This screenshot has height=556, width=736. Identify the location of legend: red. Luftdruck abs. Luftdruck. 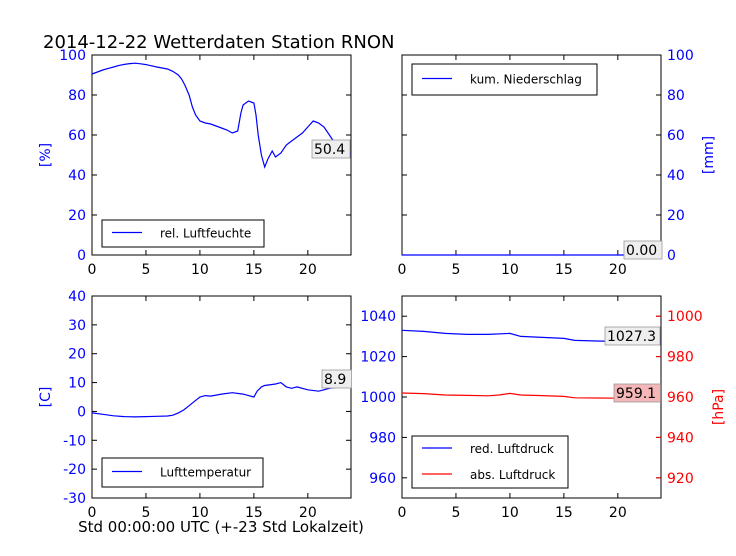
(490, 462).